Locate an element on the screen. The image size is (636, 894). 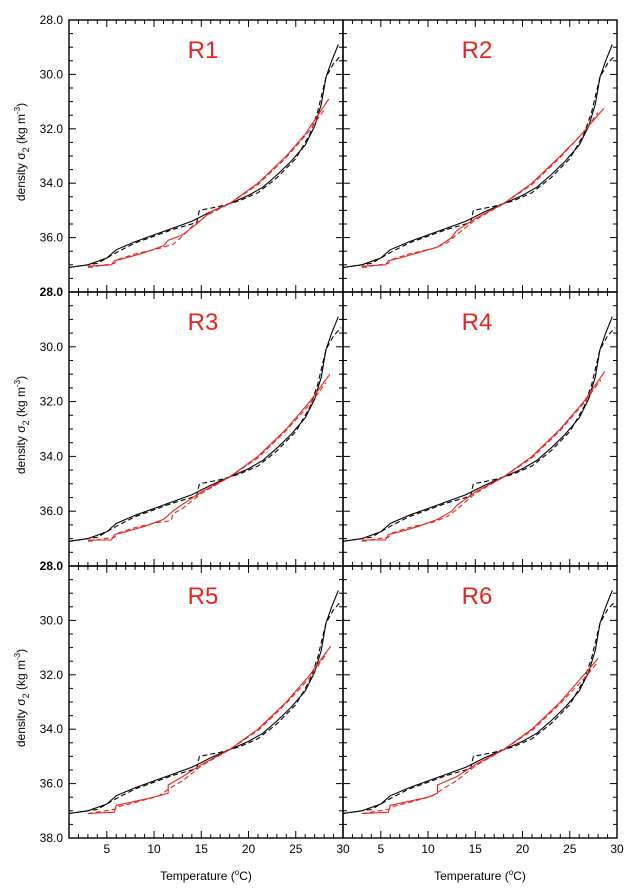
panel-r1: R1 28.0 30.0 32.0 34.0 36.0 is located at coordinates (192, 153).